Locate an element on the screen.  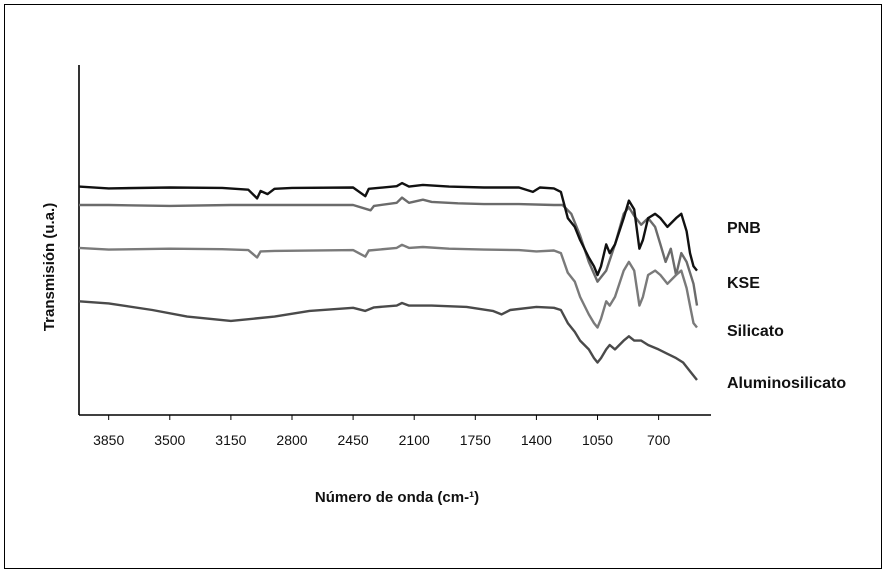
y-axis-title: Transmisión (u.a.) is located at coordinates (49, 267).